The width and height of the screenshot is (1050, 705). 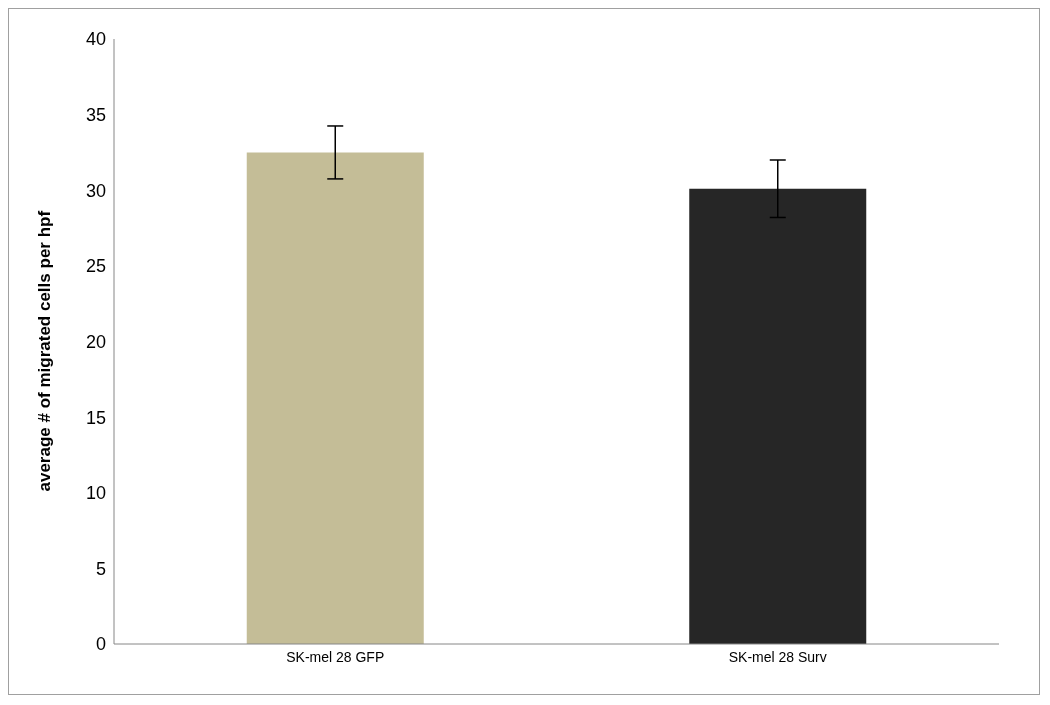 What do you see at coordinates (100, 644) in the screenshot?
I see `y-tick-label: 0` at bounding box center [100, 644].